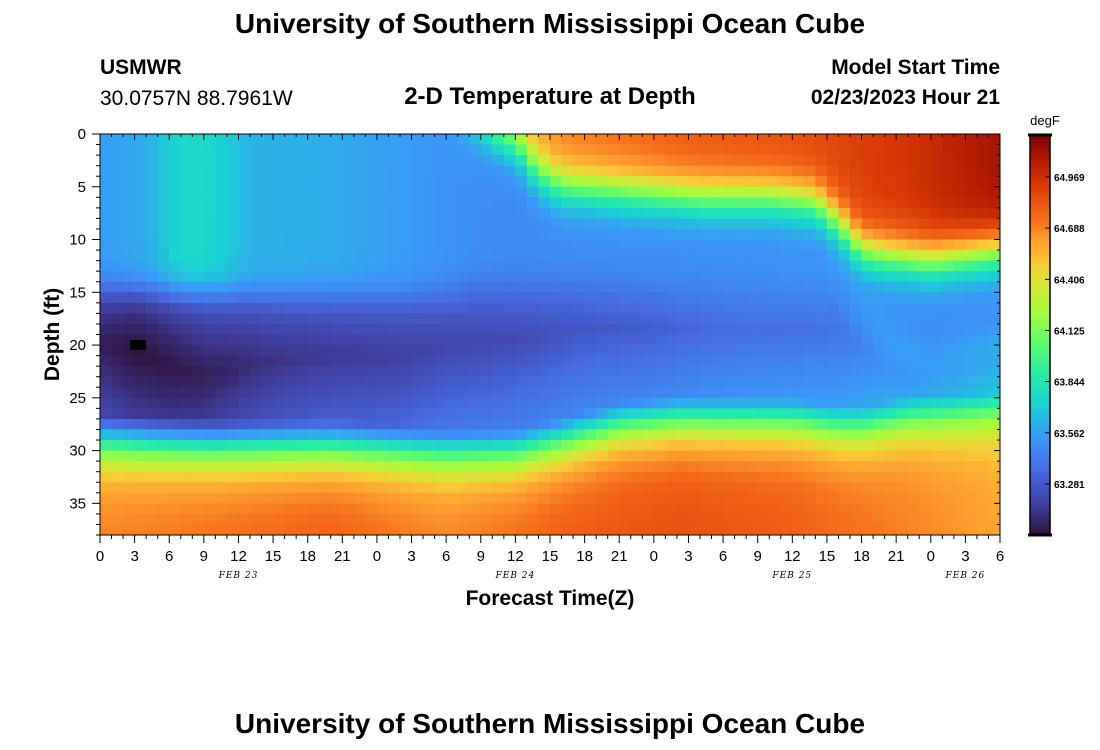 Image resolution: width=1100 pixels, height=750 pixels. What do you see at coordinates (1069, 229) in the screenshot?
I see `colorbar-tick-label: 64.688` at bounding box center [1069, 229].